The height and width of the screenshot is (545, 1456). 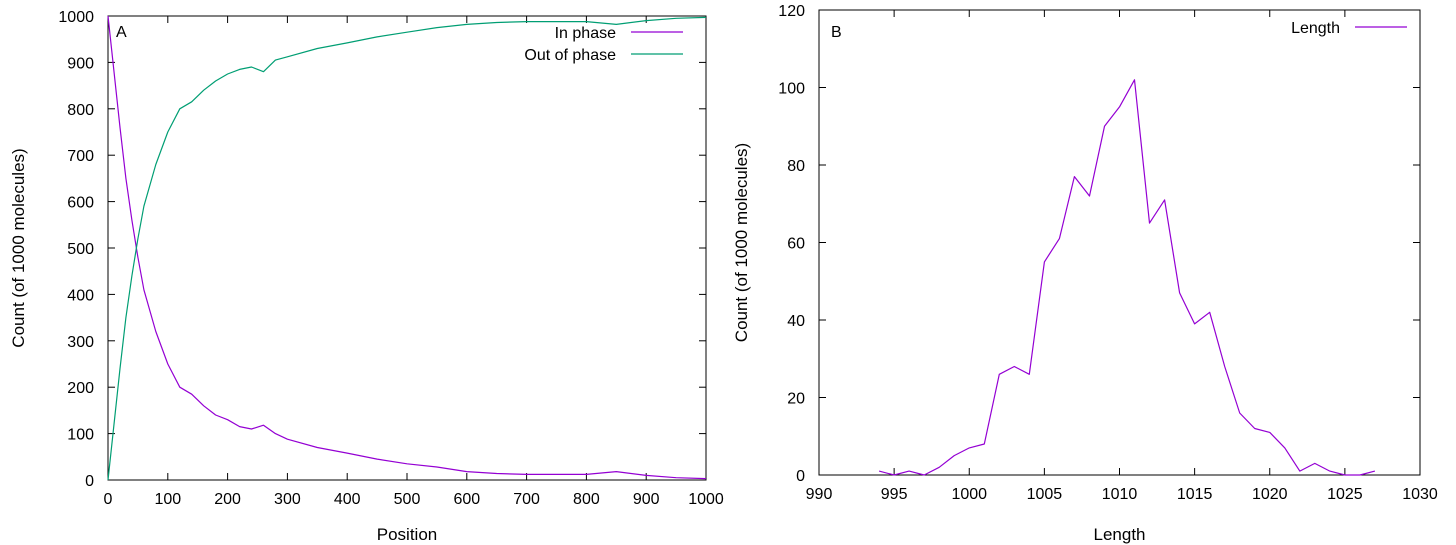 I want to click on x-tick-label: 1010, so click(x=1120, y=494).